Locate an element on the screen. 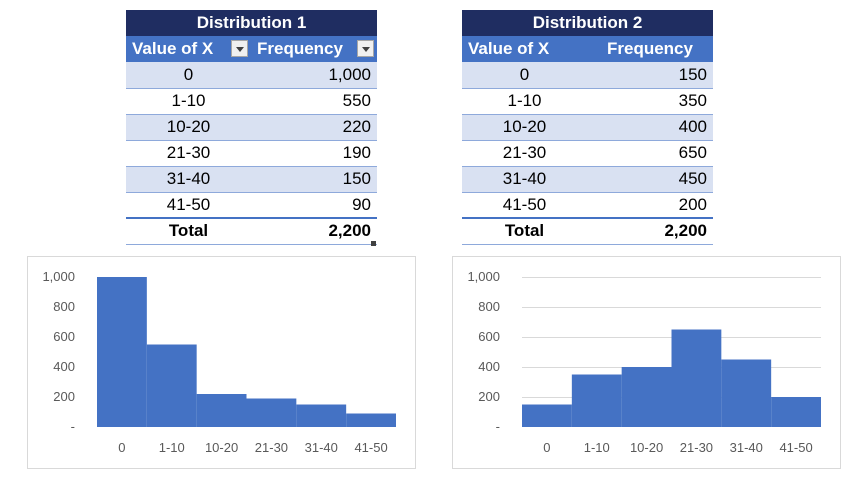 The width and height of the screenshot is (862, 486). frequency-cell: 550 is located at coordinates (314, 101).